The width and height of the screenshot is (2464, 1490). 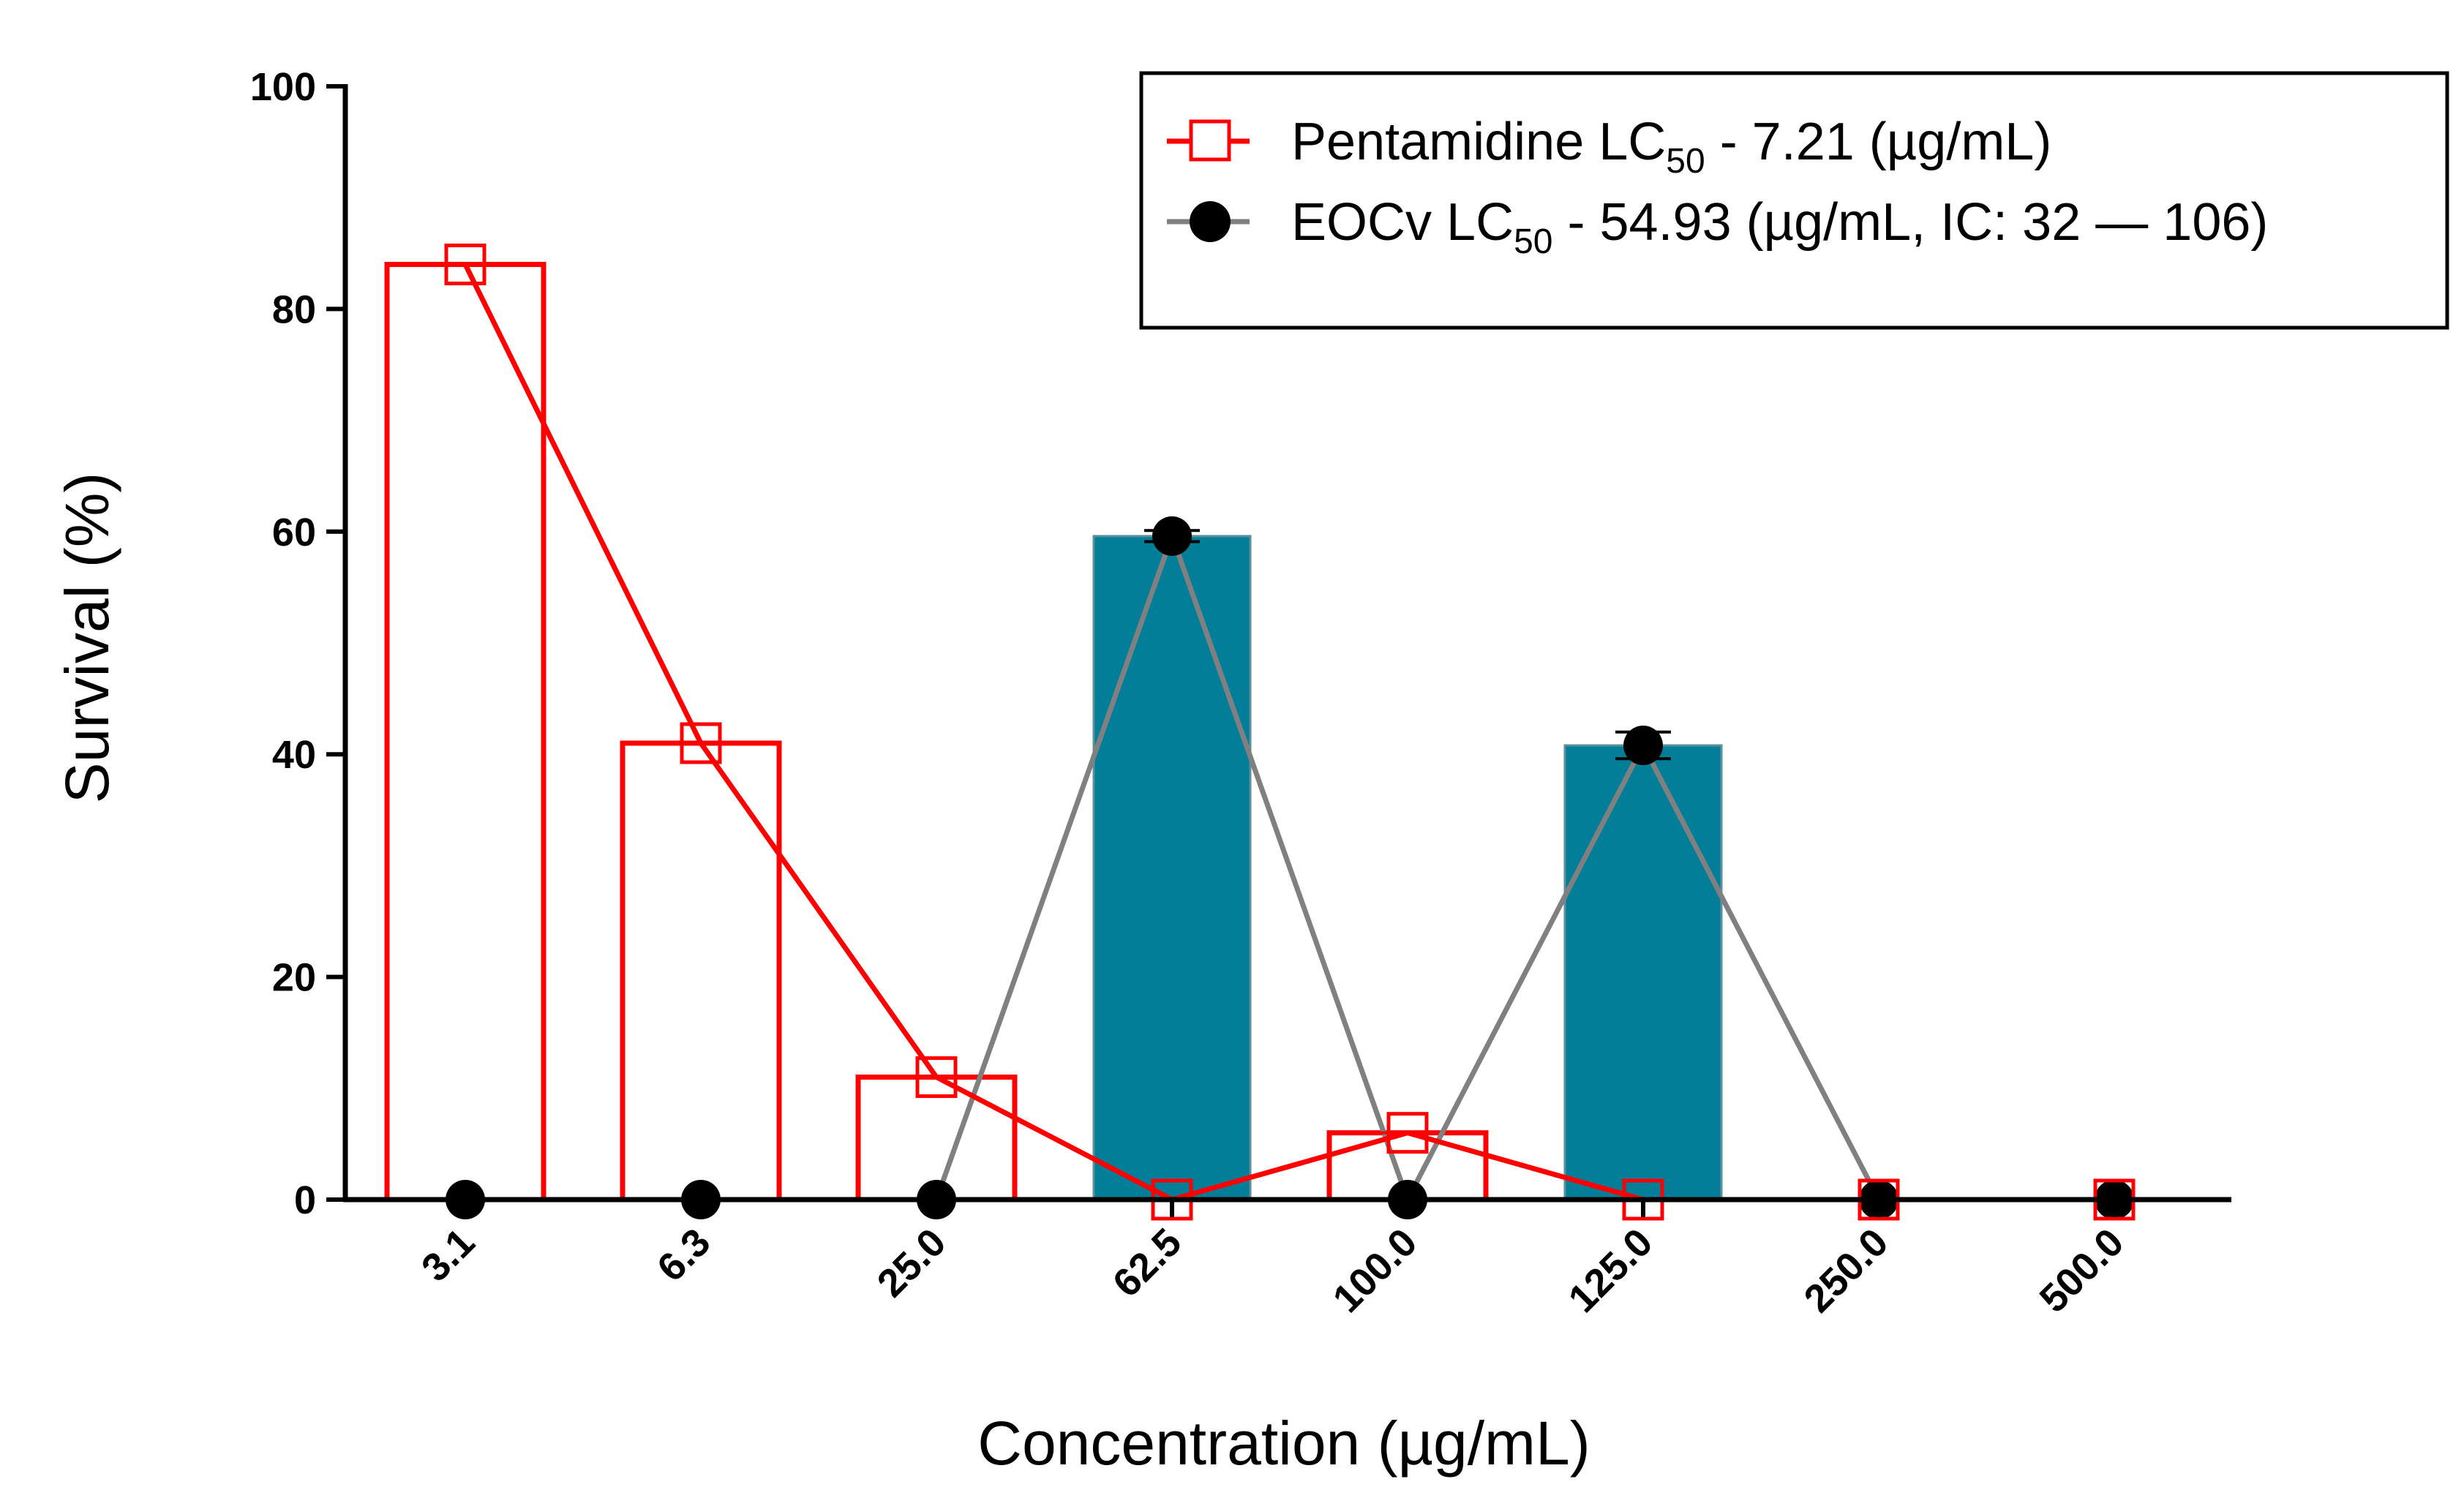 I want to click on legend-pentamidine-label: Pentamidine LC50 - 7.21 (µg/mL), so click(x=1671, y=147).